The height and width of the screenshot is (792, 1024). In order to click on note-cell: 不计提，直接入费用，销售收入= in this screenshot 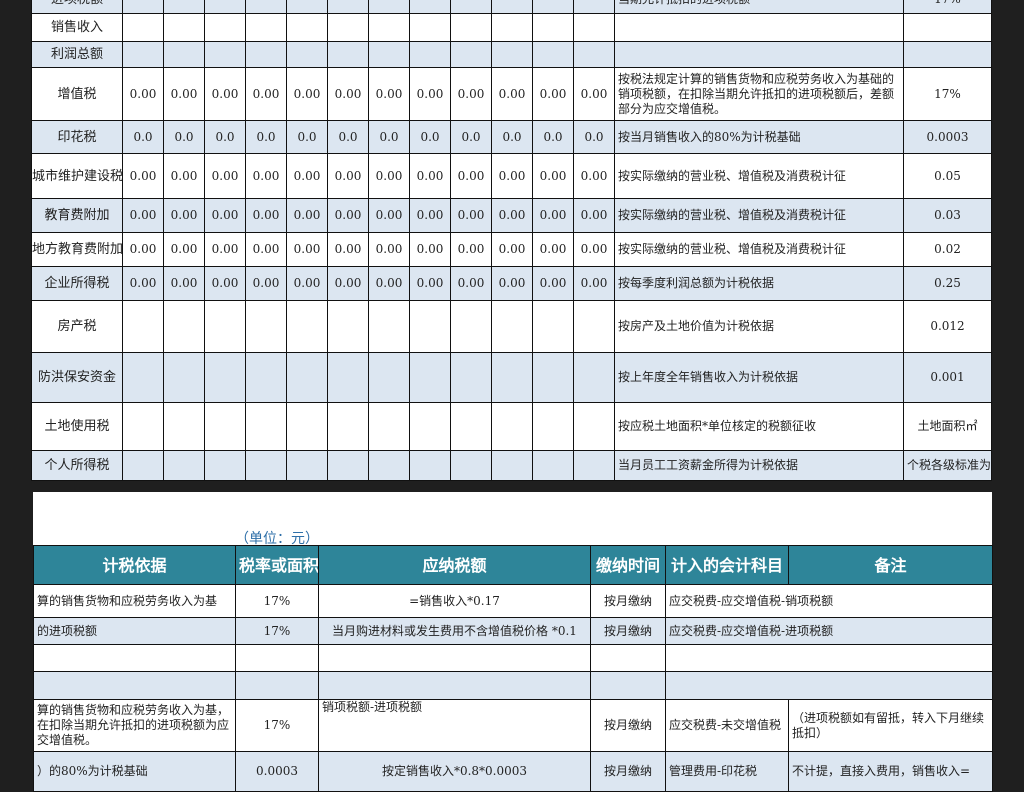, I will do `click(890, 771)`.